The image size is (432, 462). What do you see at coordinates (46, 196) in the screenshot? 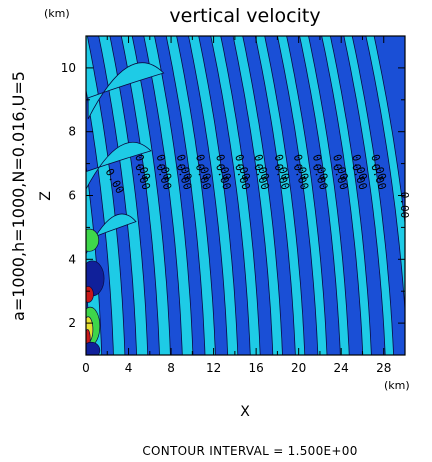
I see `y-axis-label: Z` at bounding box center [46, 196].